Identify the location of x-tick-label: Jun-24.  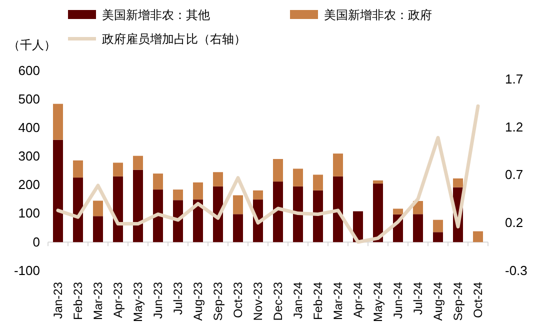
(398, 300).